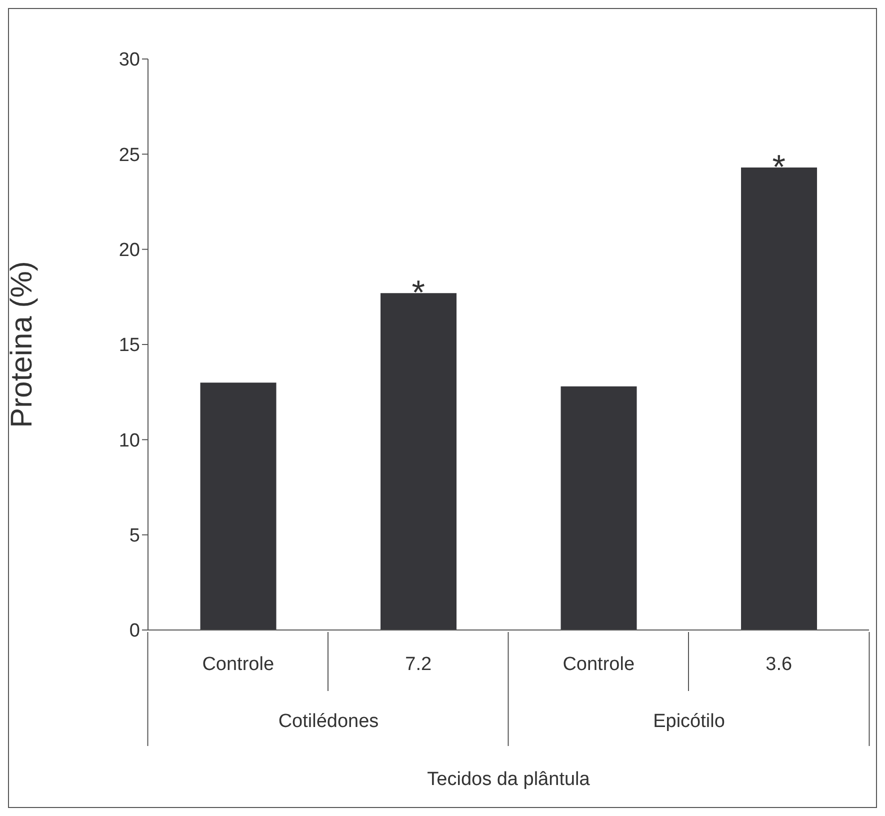 This screenshot has height=816, width=885. What do you see at coordinates (779, 664) in the screenshot?
I see `x-tick-label: 3.6` at bounding box center [779, 664].